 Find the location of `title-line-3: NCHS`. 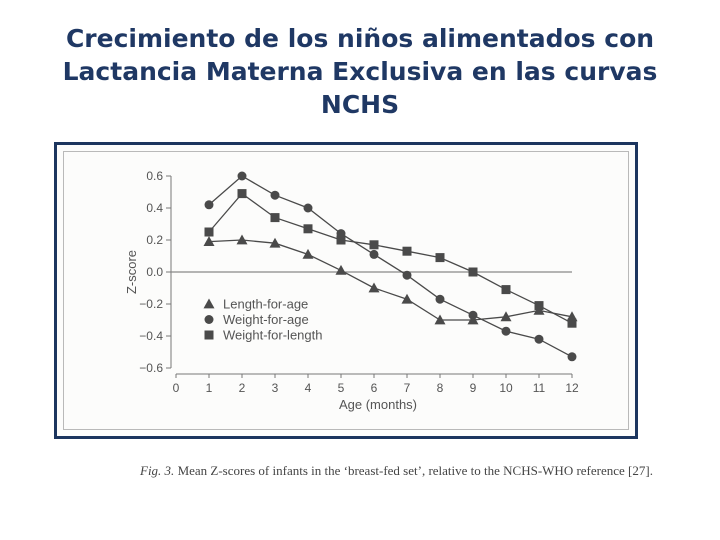

title-line-3: NCHS is located at coordinates (360, 104).